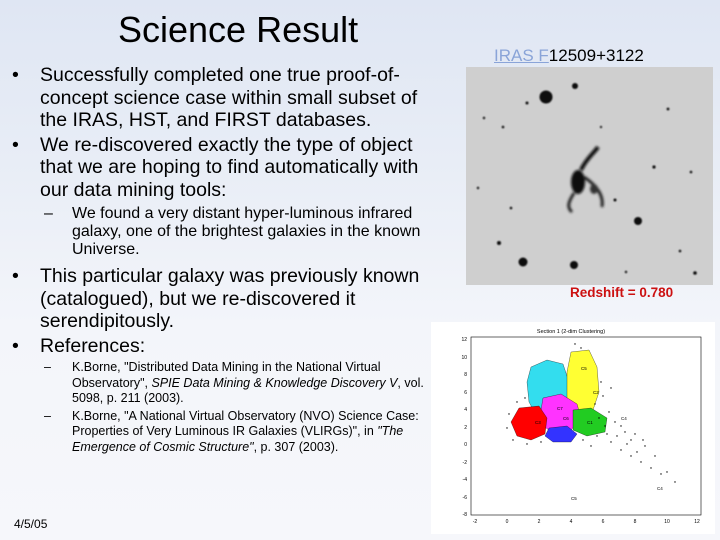  Describe the element at coordinates (667, 522) in the screenshot. I see `x-tick: 10` at that location.